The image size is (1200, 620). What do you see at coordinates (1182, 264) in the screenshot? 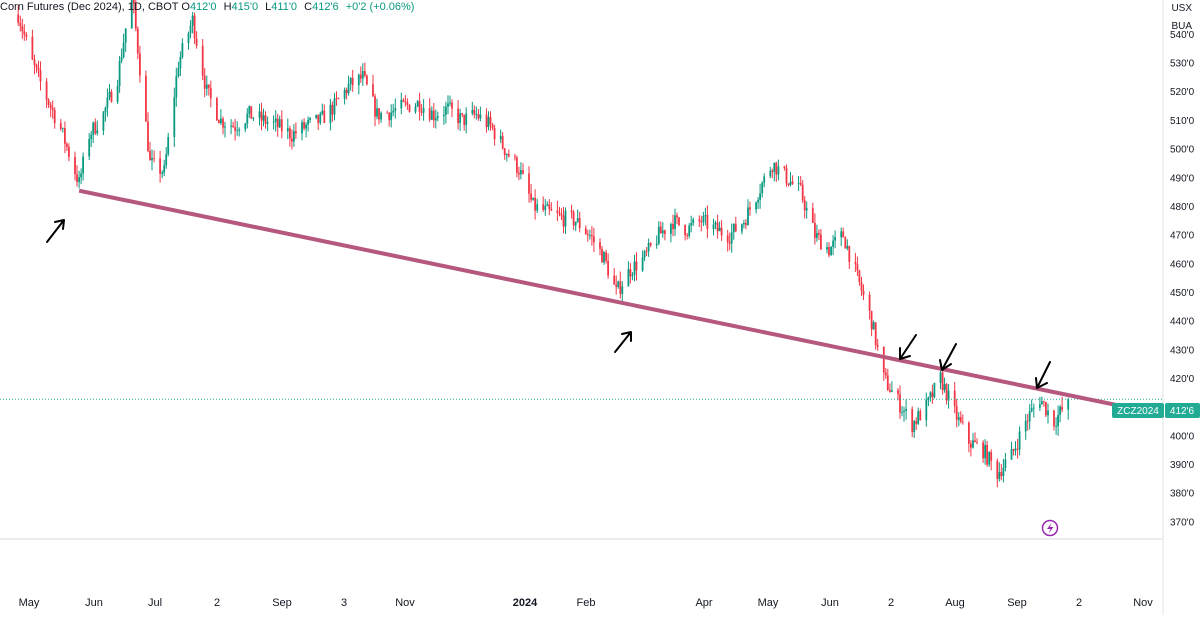
I see `price-tick-label: 460'0` at bounding box center [1182, 264].